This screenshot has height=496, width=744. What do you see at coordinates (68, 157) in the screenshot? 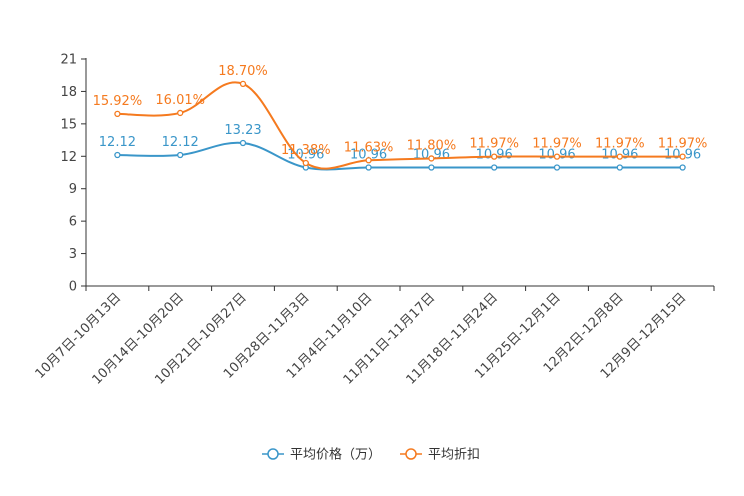
I see `y-tick-label: 12` at bounding box center [68, 157].